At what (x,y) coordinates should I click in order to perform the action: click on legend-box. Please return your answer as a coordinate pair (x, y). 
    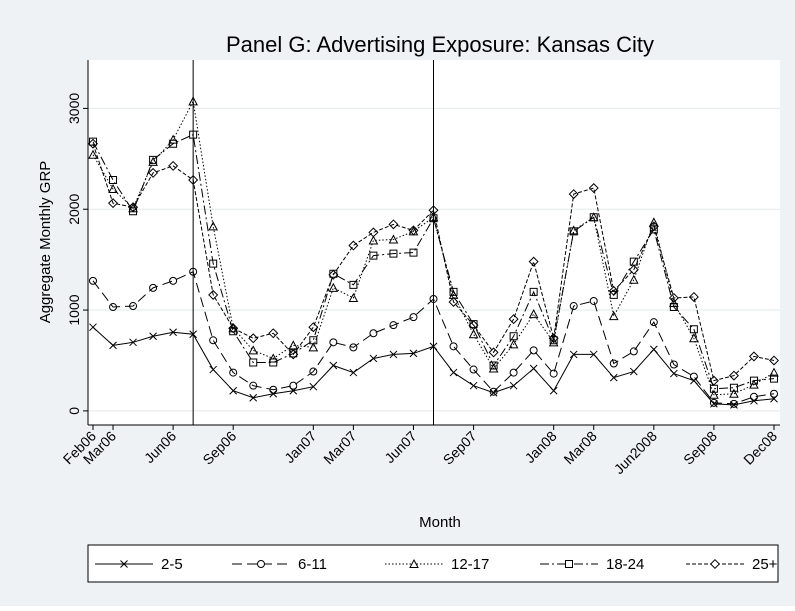
    Looking at the image, I should click on (433, 563).